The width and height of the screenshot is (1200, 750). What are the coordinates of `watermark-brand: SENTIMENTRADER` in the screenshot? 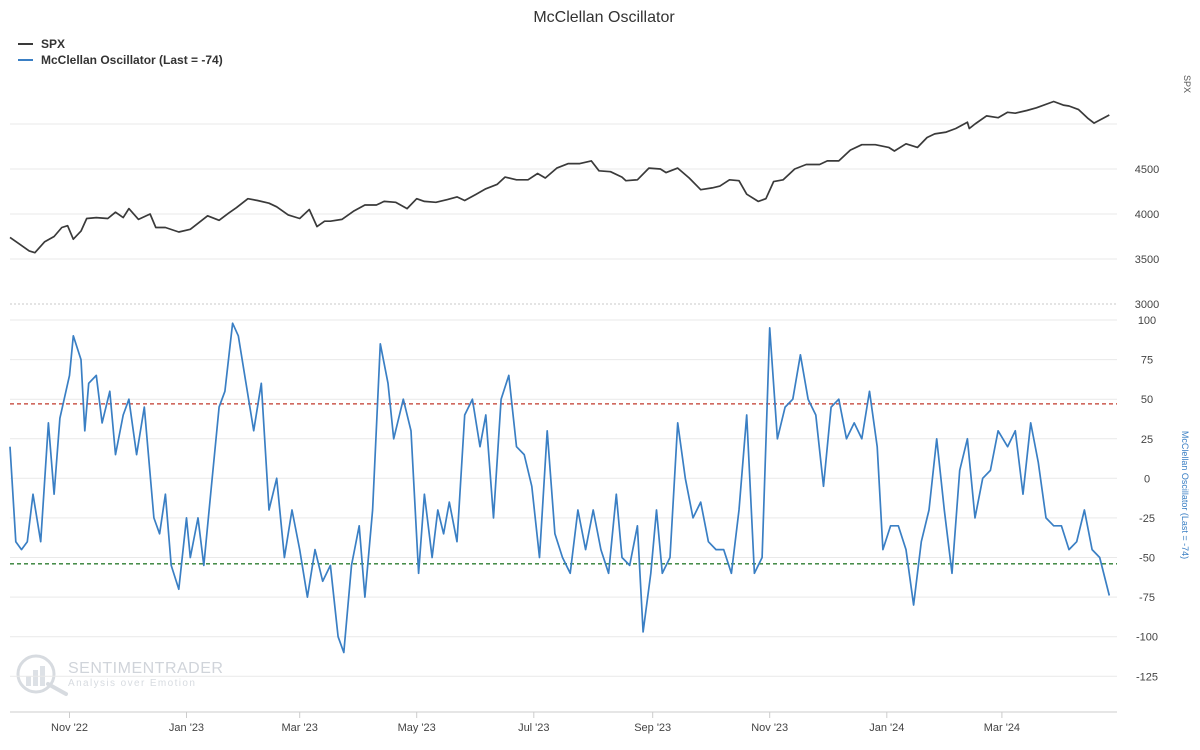 It's located at (145, 668).